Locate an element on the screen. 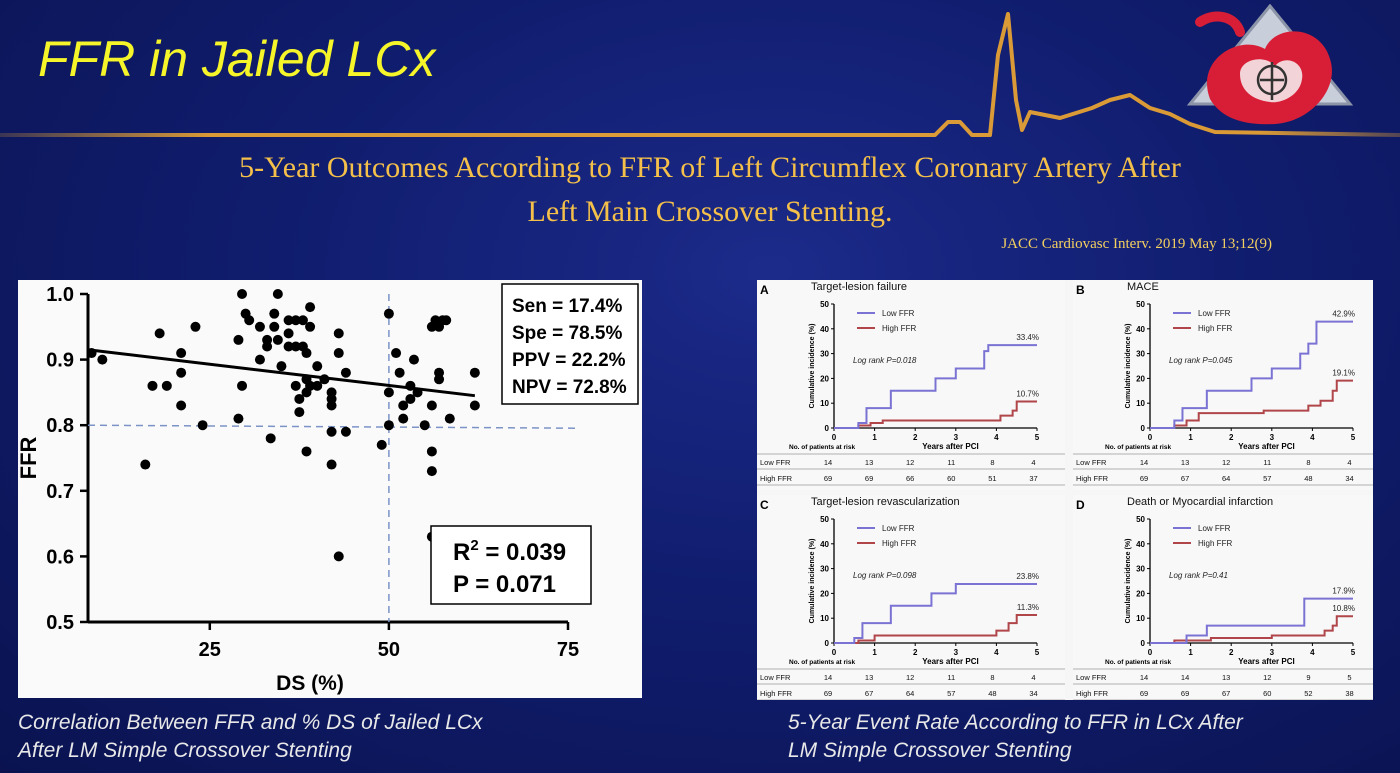  panel-letter: A is located at coordinates (764, 290).